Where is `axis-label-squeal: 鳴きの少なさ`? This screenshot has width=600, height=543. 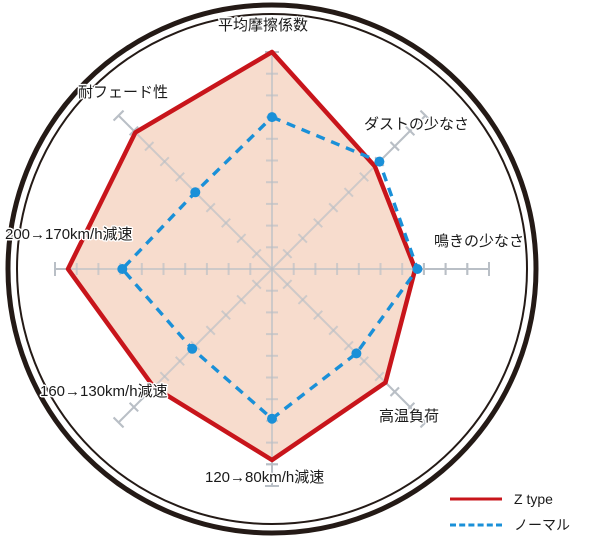 axis-label-squeal: 鳴きの少なさ is located at coordinates (479, 241).